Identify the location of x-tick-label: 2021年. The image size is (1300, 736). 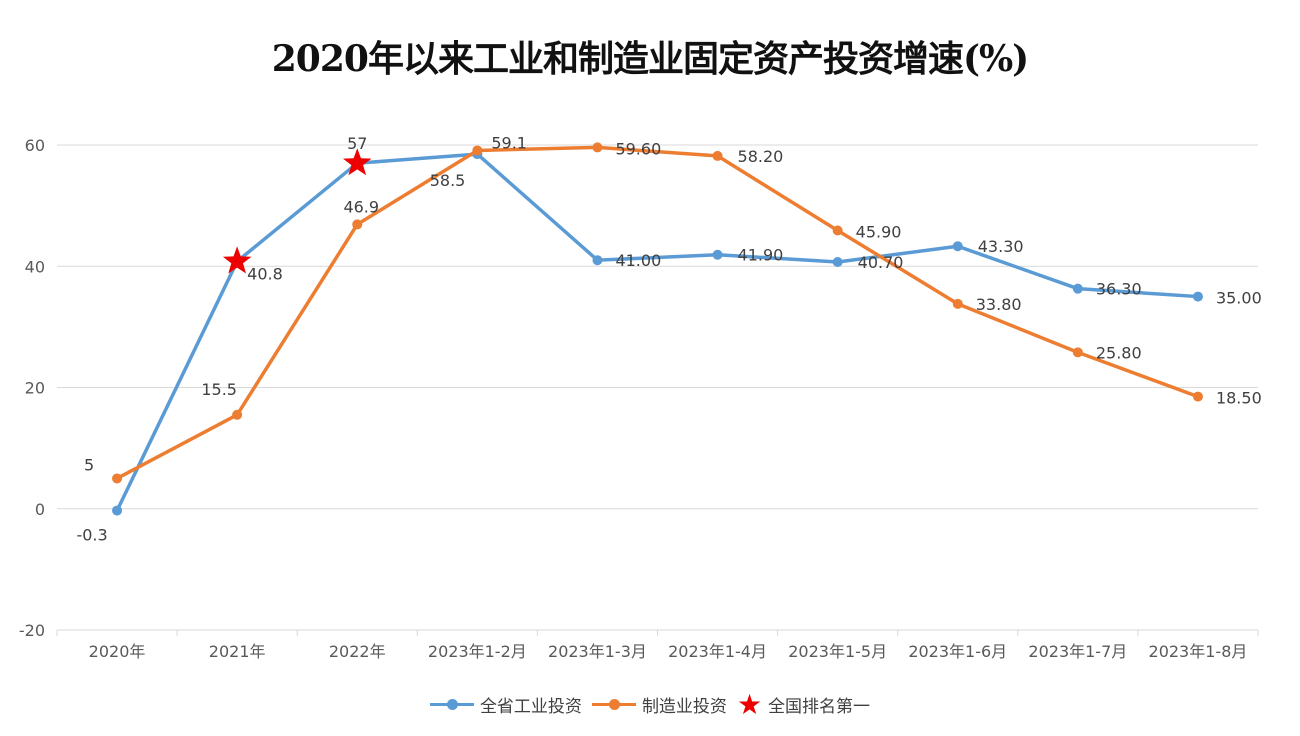
(237, 651).